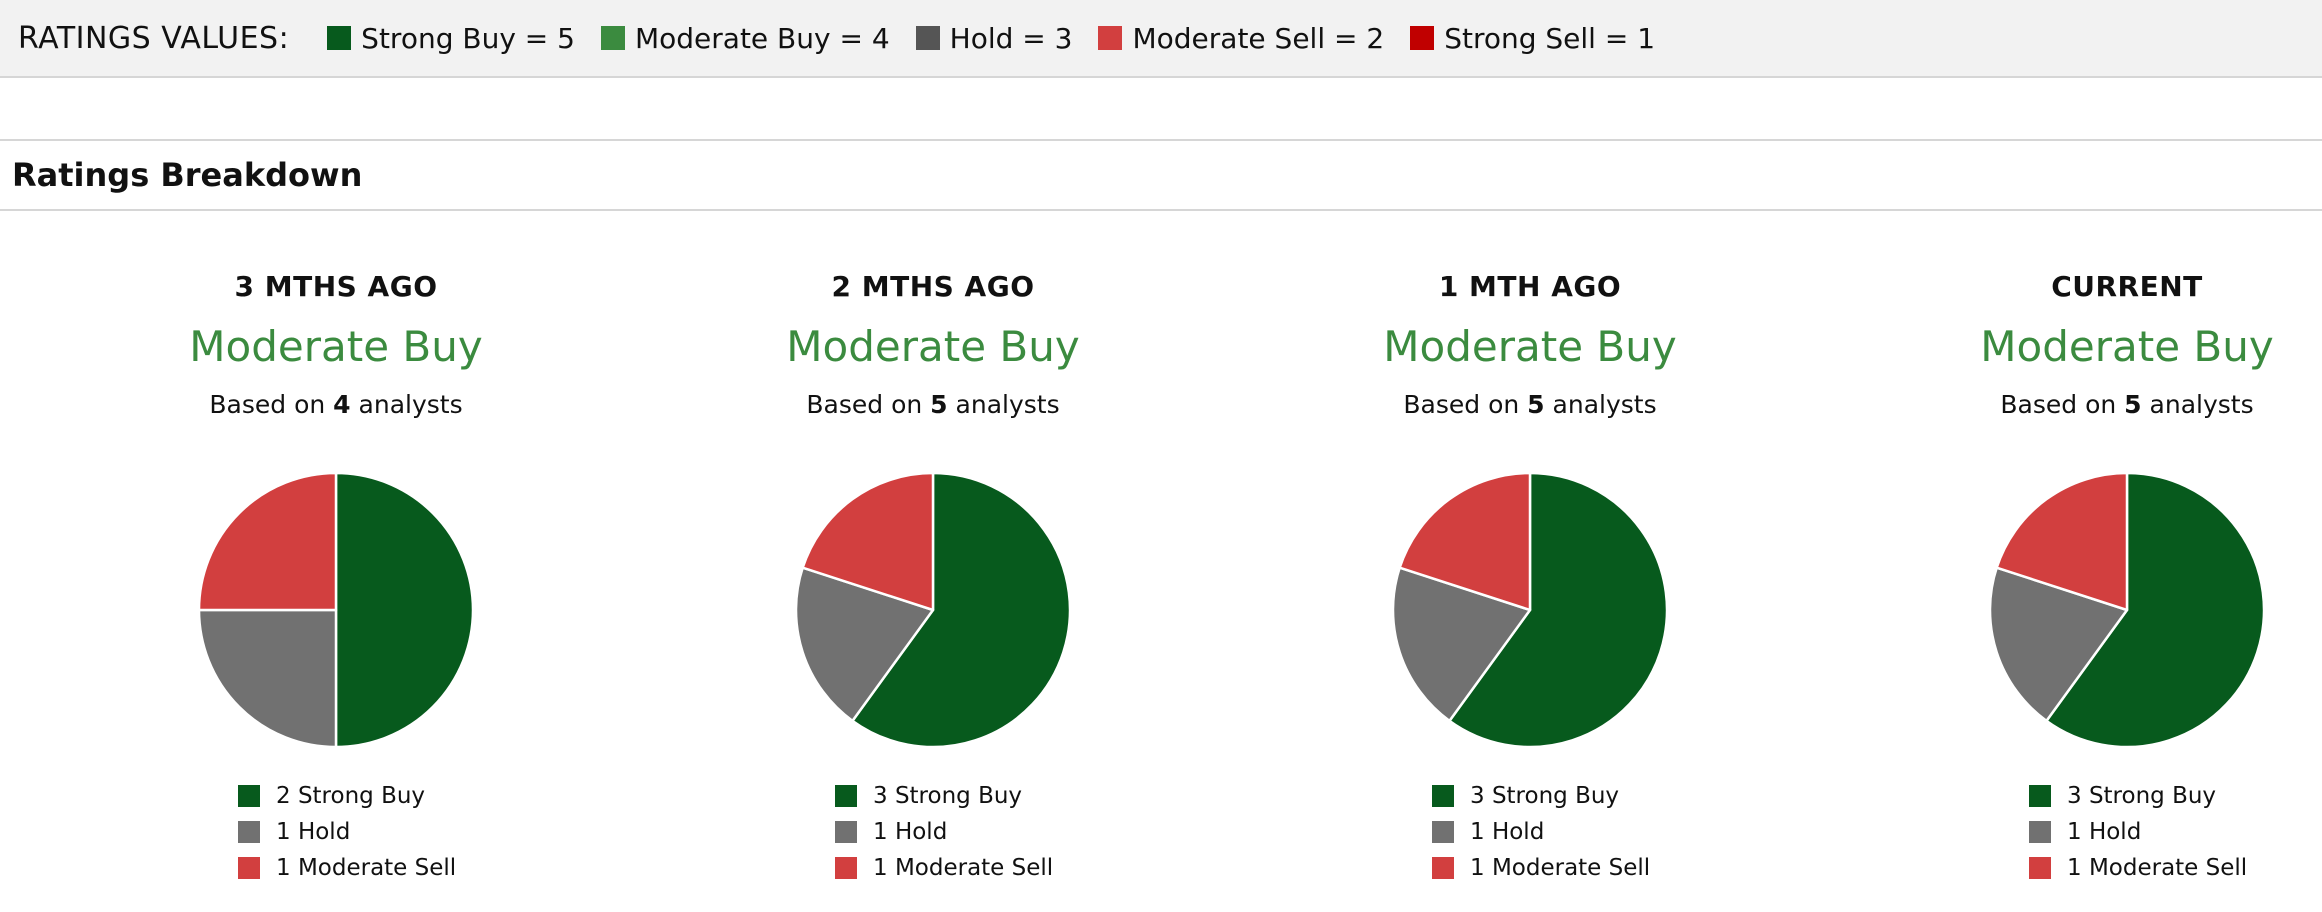 The height and width of the screenshot is (912, 2322). I want to click on legend-label-hold: Hold = 3, so click(1011, 38).